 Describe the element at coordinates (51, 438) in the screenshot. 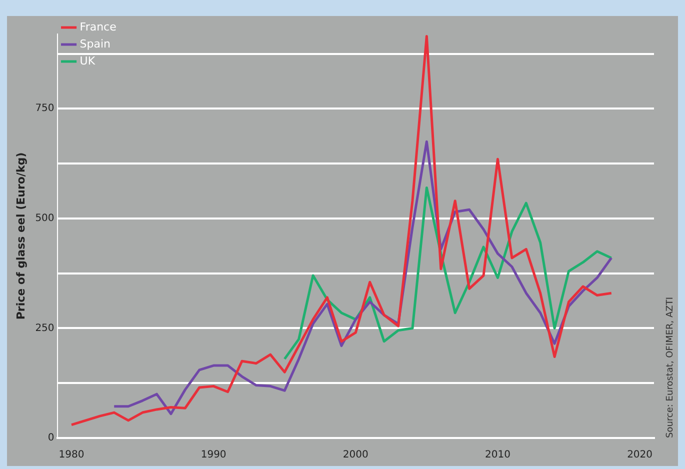

I see `y-tick-label: 0` at that location.